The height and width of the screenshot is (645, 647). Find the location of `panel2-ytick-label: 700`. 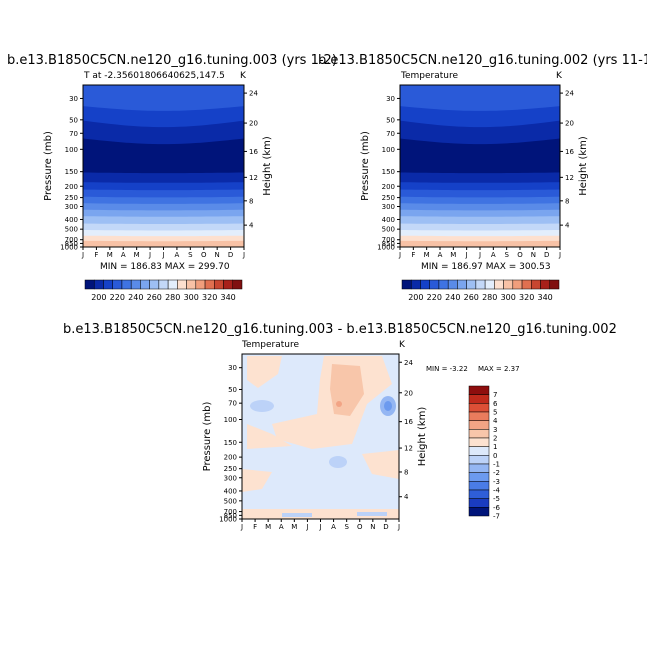

panel2-ytick-label: 700 is located at coordinates (388, 240).